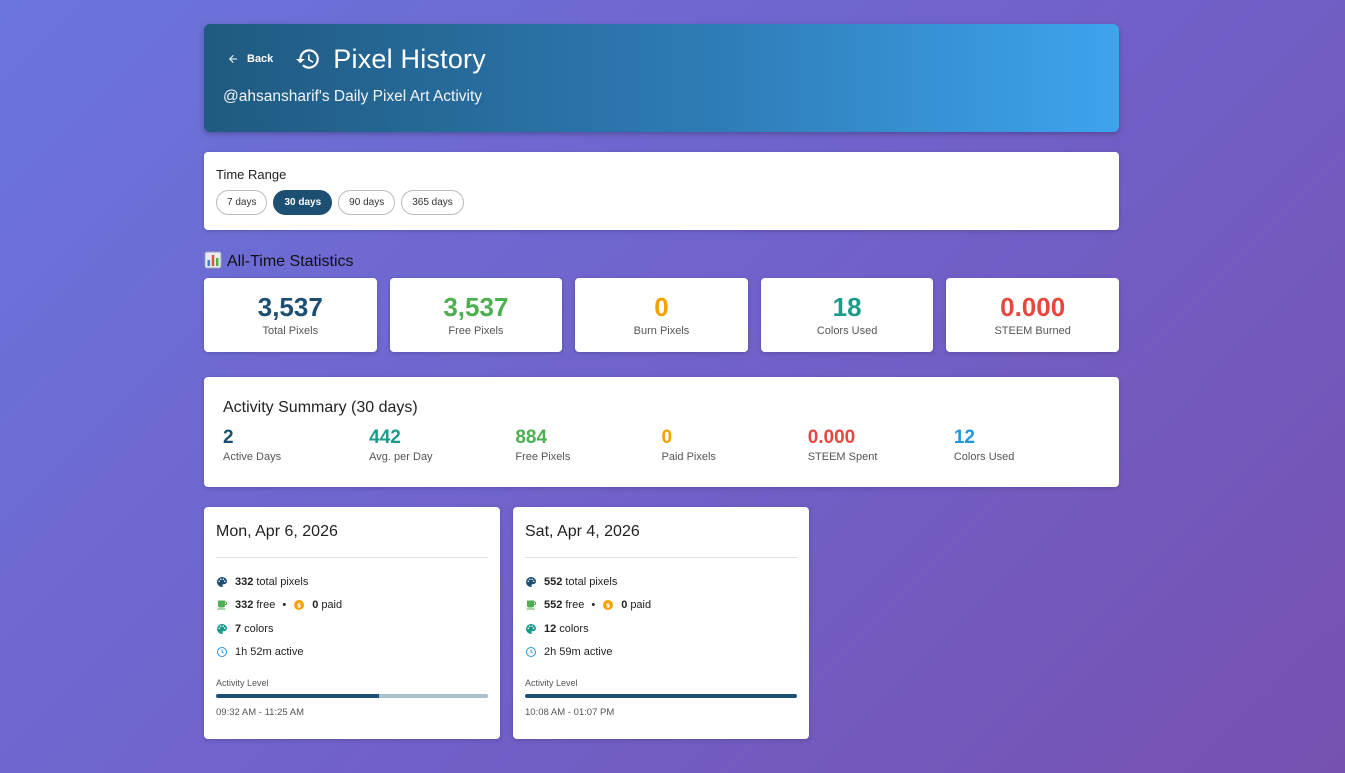 Image resolution: width=1345 pixels, height=773 pixels. What do you see at coordinates (661, 307) in the screenshot?
I see `stat-value: 0` at bounding box center [661, 307].